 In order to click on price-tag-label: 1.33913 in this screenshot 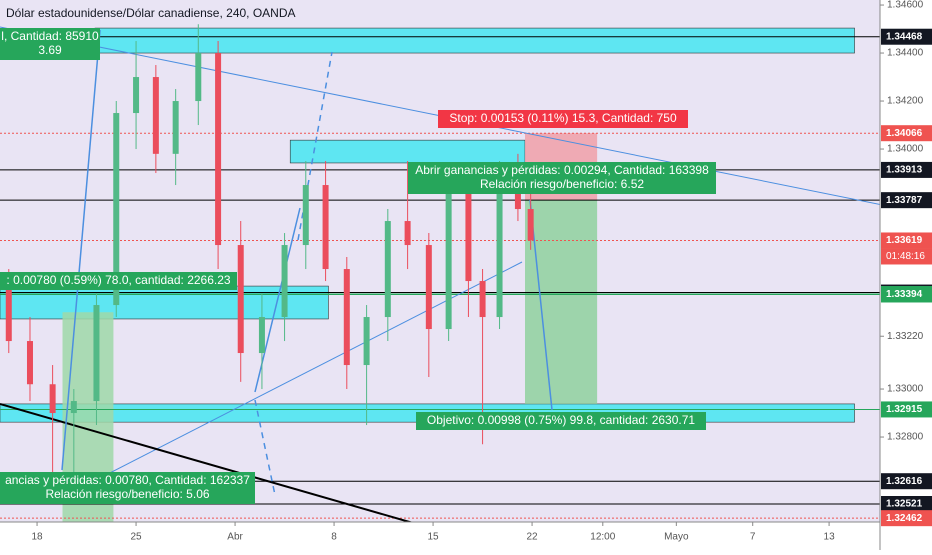, I will do `click(904, 170)`.